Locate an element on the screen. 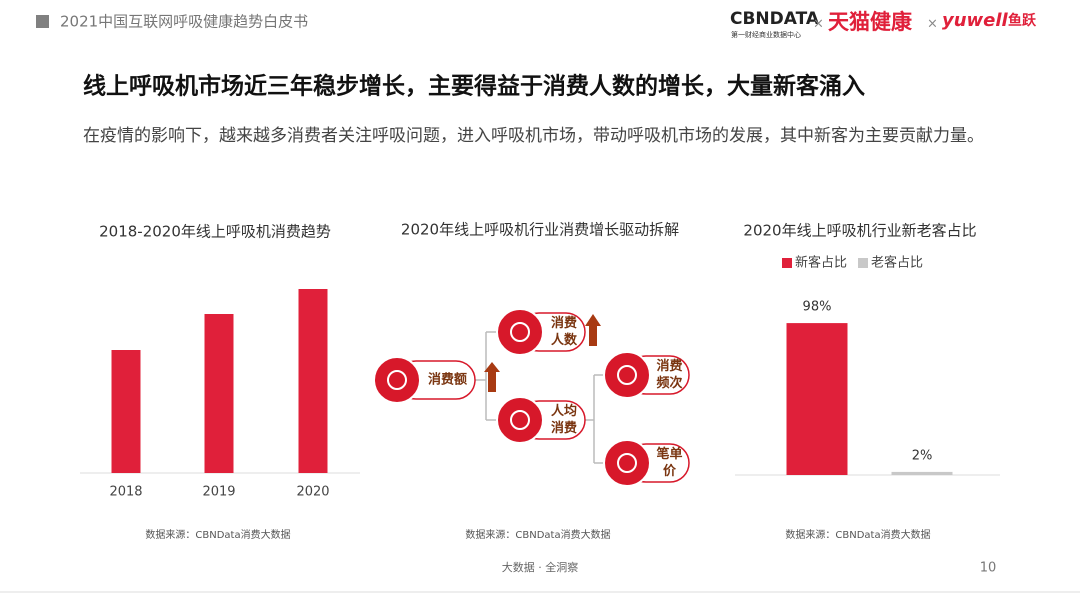 Image resolution: width=1080 pixels, height=597 pixels. node-label: 笔单 is located at coordinates (669, 454).